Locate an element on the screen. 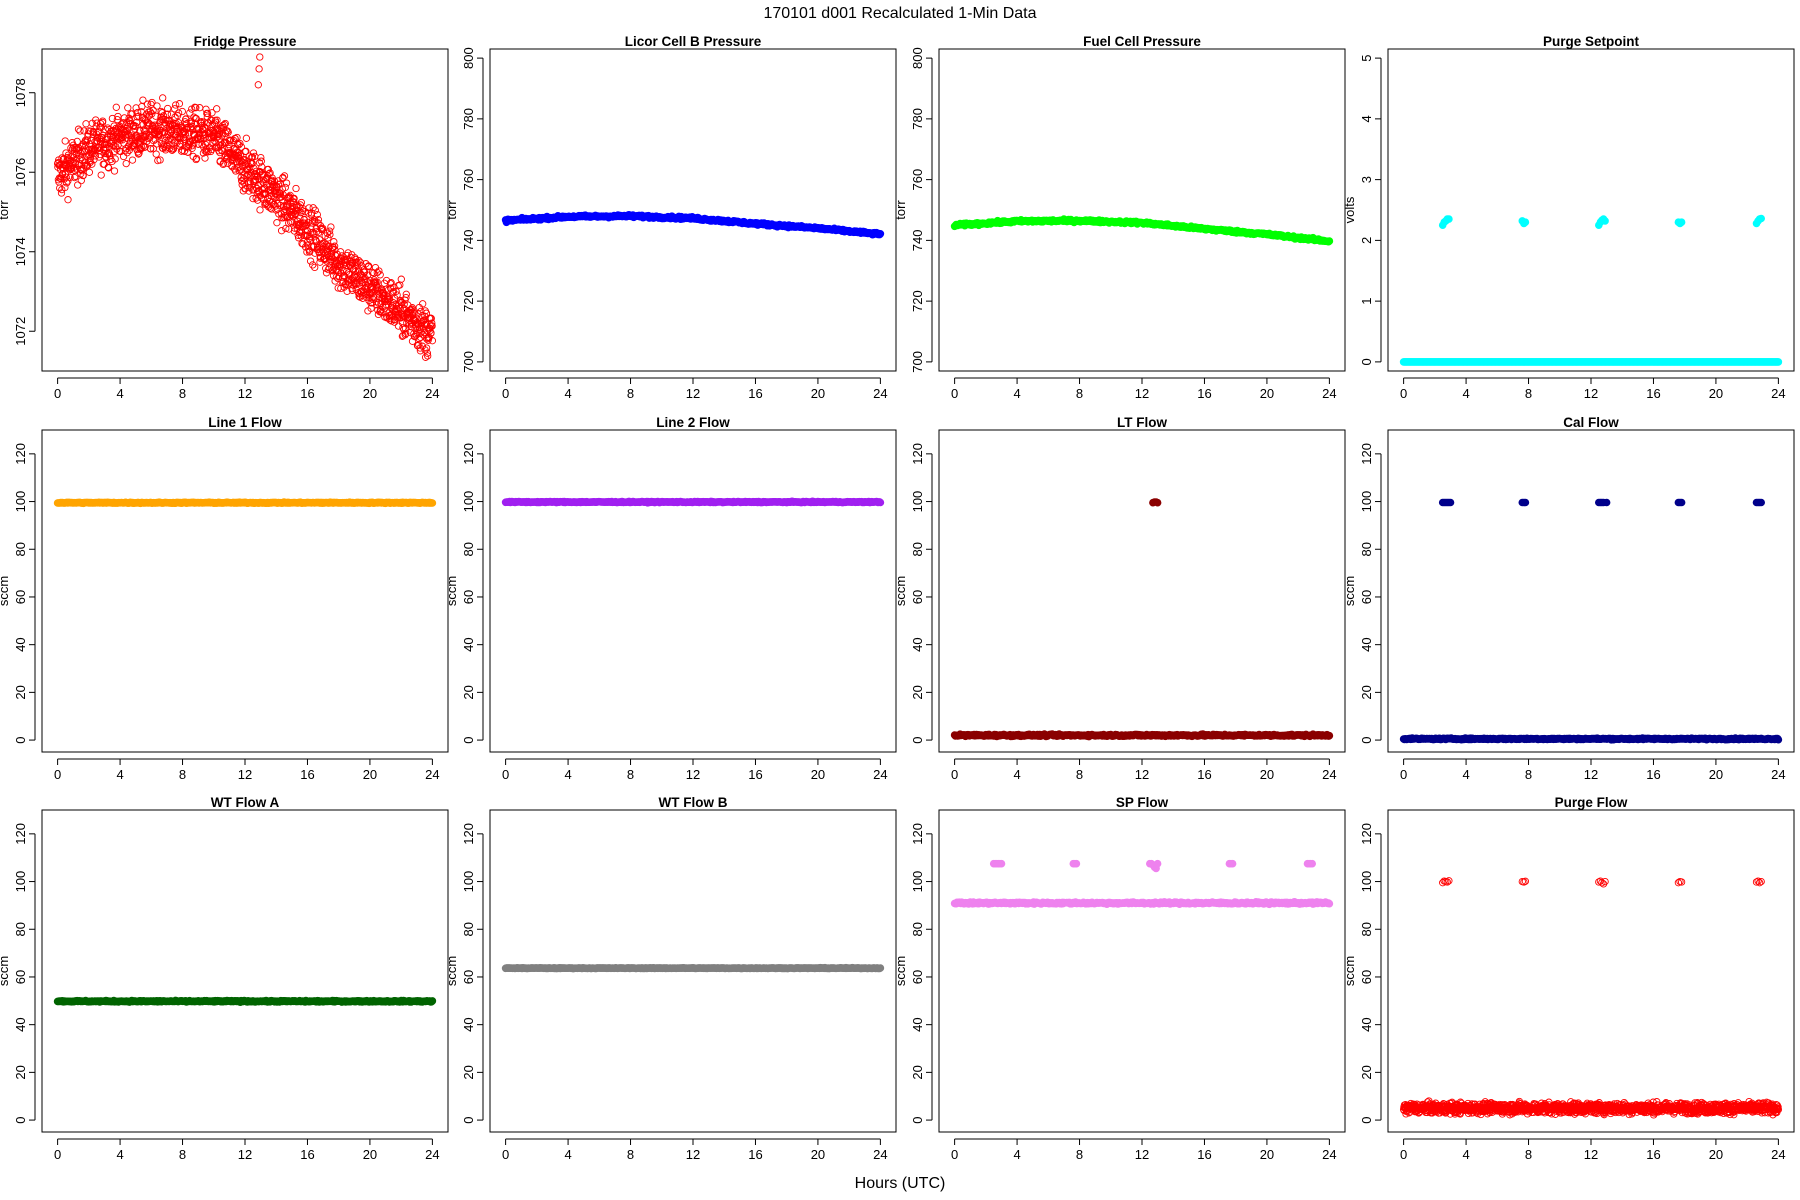 This screenshot has height=1200, width=1800. y-tick-label: 120 is located at coordinates (20, 454).